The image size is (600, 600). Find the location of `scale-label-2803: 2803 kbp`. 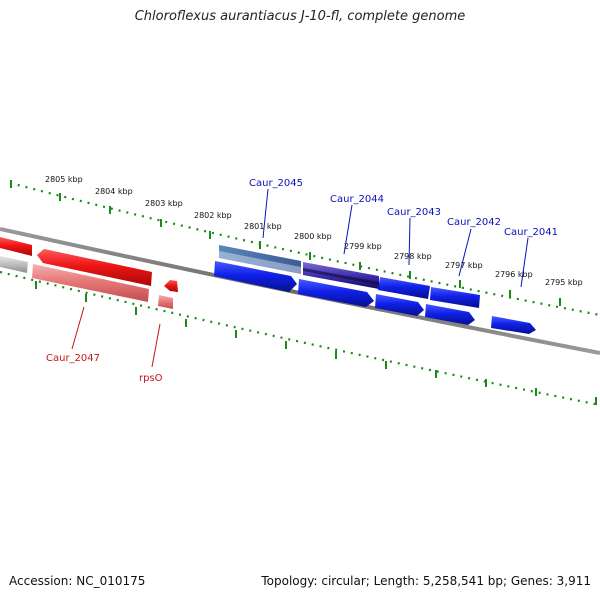

scale-label-2803: 2803 kbp is located at coordinates (164, 203).